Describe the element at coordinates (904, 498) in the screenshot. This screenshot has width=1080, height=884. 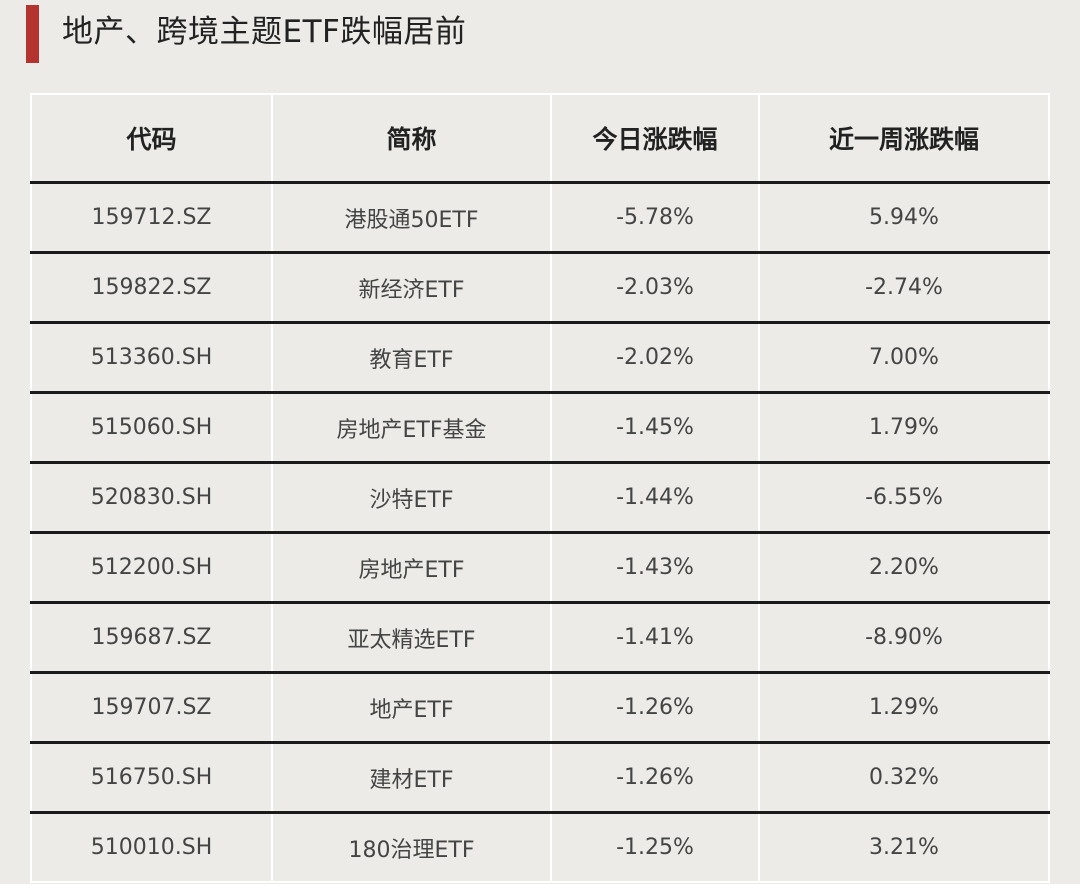
I see `cell-weekly-change: -6.55%` at that location.